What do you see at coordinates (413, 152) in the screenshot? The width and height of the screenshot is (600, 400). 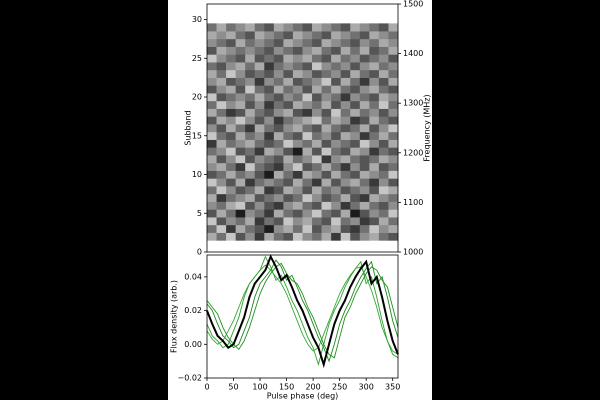 I see `y2-tick-label: 1200` at bounding box center [413, 152].